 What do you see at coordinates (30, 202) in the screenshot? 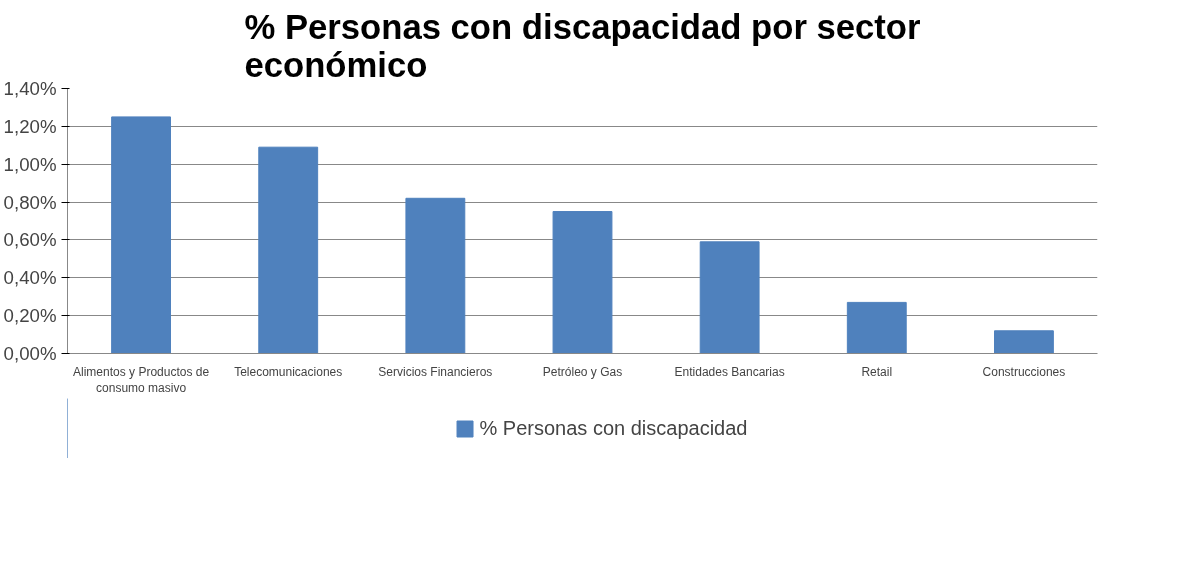
I see `y-tick-label: 0,80%` at bounding box center [30, 202].